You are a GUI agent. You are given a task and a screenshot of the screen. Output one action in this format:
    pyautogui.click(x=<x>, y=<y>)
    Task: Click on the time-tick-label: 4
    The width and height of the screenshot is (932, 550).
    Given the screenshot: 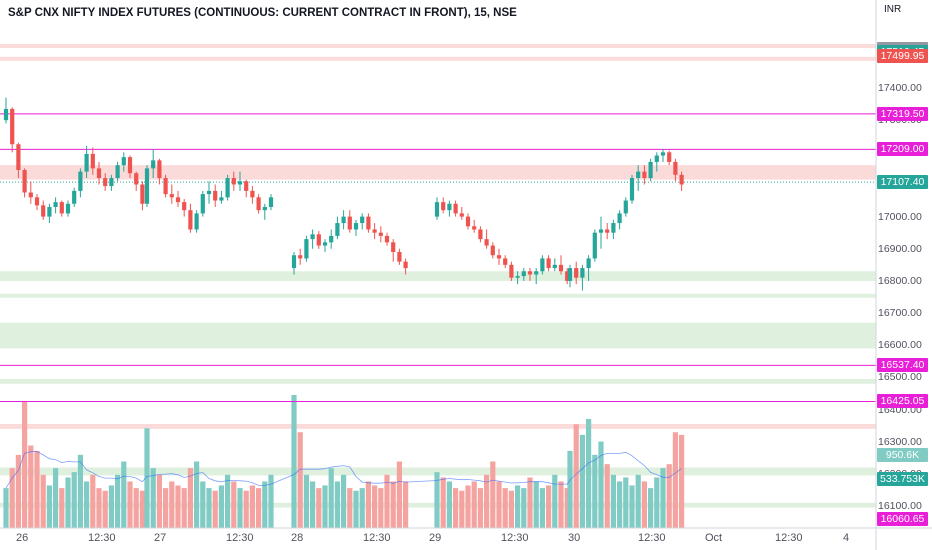 What is the action you would take?
    pyautogui.click(x=846, y=538)
    